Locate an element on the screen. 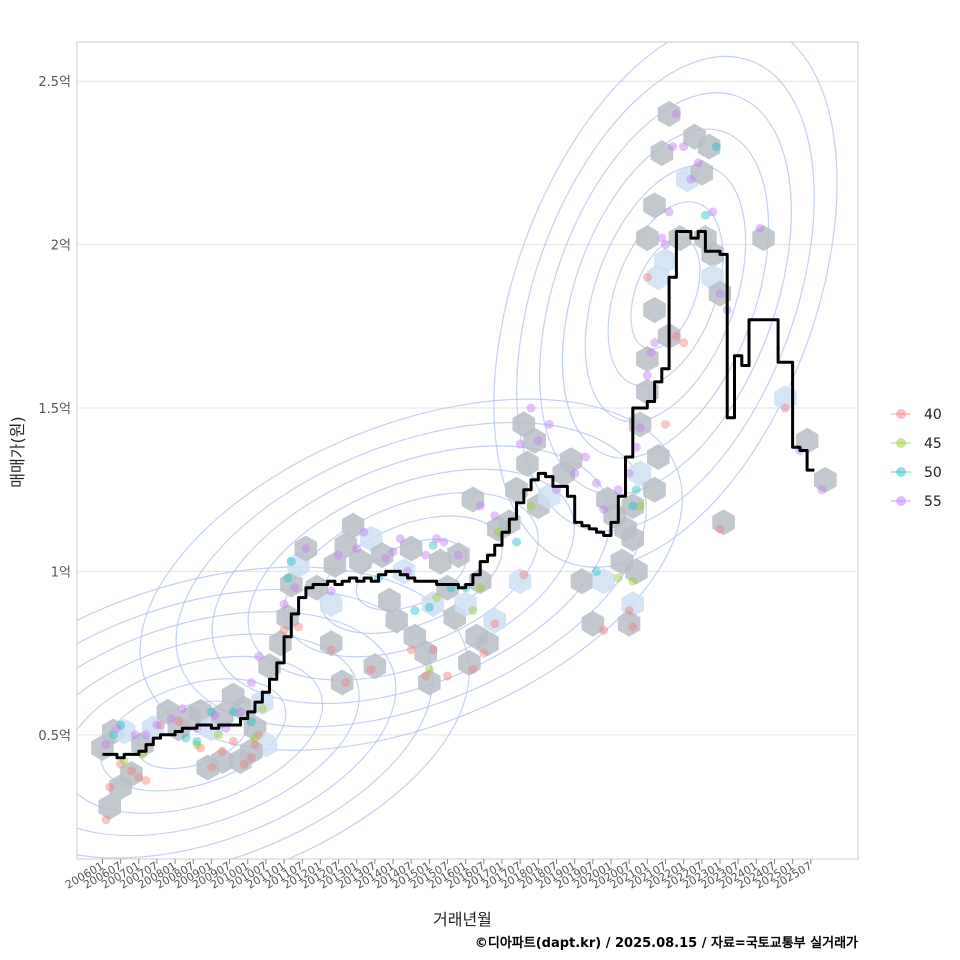 This screenshot has width=960, height=960. x-axis-title: 거래년월 is located at coordinates (462, 919).